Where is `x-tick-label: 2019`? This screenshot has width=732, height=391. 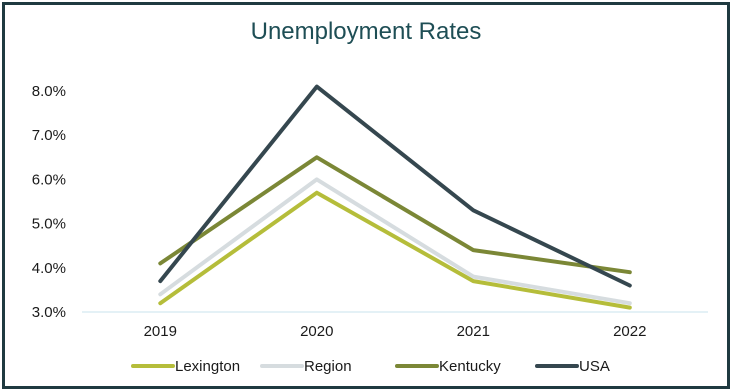 x-tick-label: 2019 is located at coordinates (160, 331).